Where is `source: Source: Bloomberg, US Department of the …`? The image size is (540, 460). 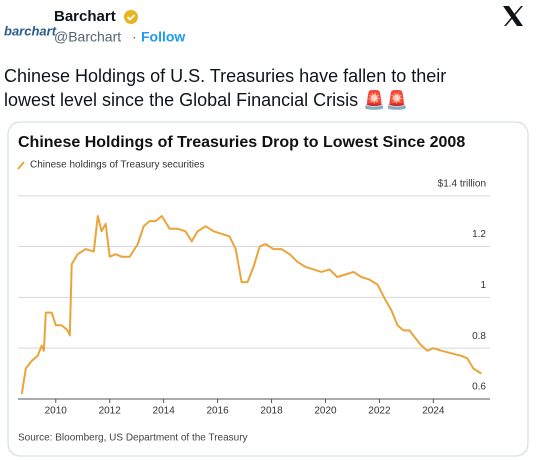 source: Source: Bloomberg, US Department of the … is located at coordinates (133, 438).